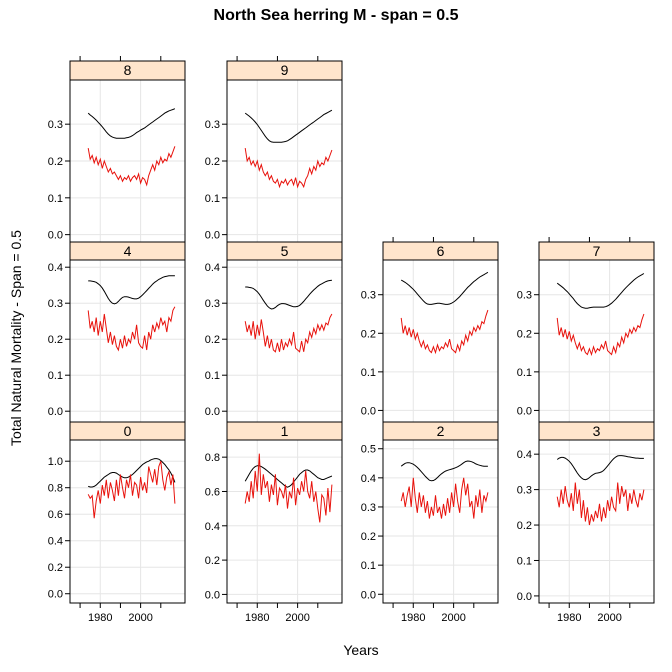  Describe the element at coordinates (55, 462) in the screenshot. I see `y-tick-label: 1.0` at that location.